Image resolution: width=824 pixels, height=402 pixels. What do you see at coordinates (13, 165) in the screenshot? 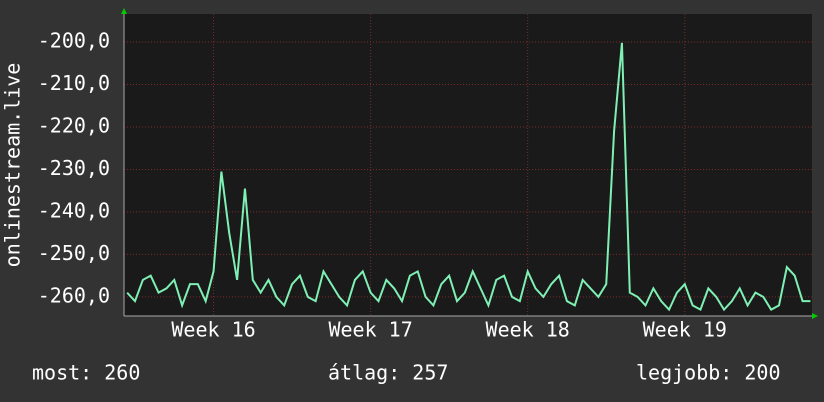
I see `y-axis-label: onlinestream.live` at bounding box center [13, 165].